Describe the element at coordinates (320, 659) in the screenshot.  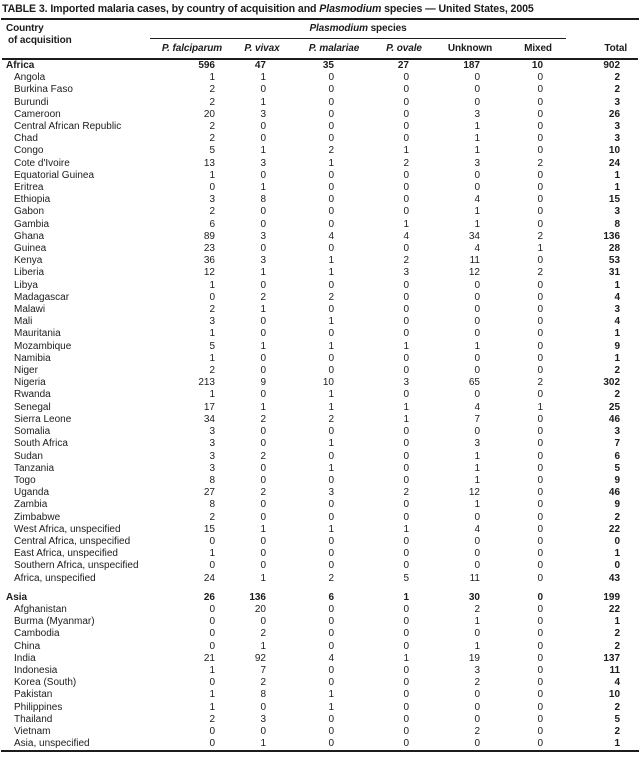
I see `country-row: India 21 92 4 1 19 0 137` at that location.